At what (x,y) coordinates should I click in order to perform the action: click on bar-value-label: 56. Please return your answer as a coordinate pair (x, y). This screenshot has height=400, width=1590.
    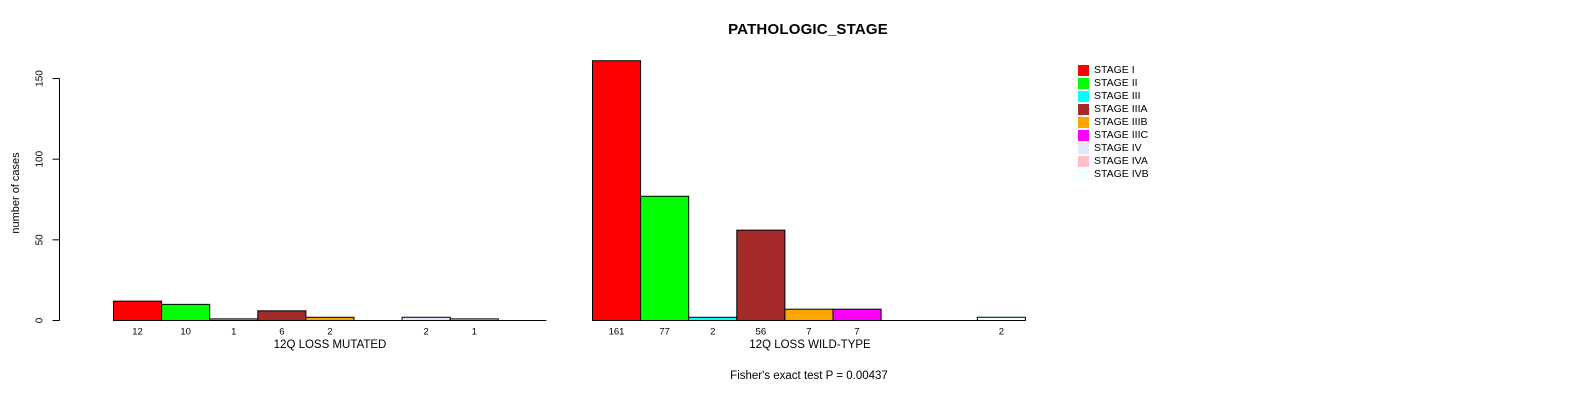
    Looking at the image, I should click on (761, 332).